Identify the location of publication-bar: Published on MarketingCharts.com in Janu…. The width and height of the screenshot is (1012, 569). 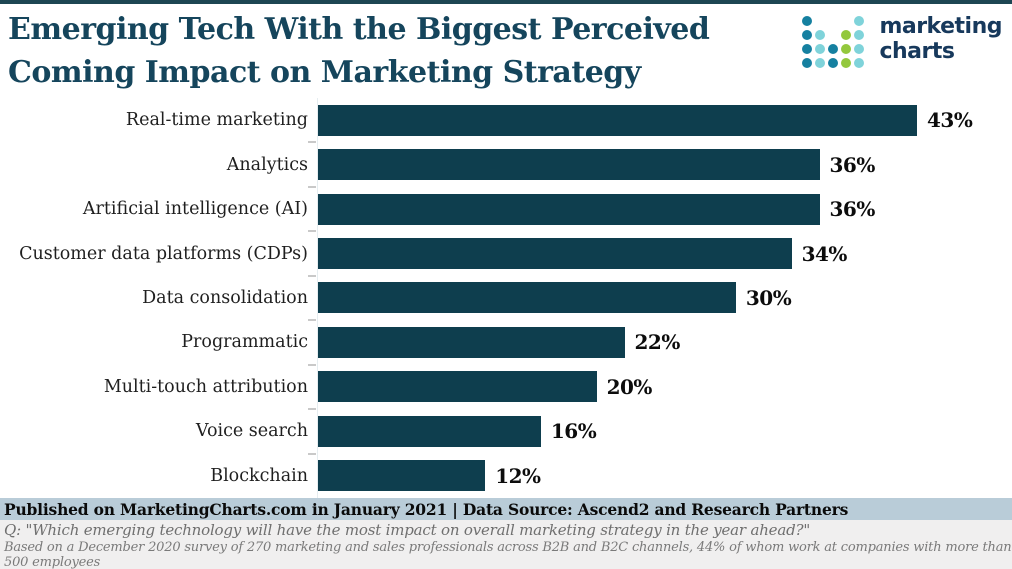
(506, 509).